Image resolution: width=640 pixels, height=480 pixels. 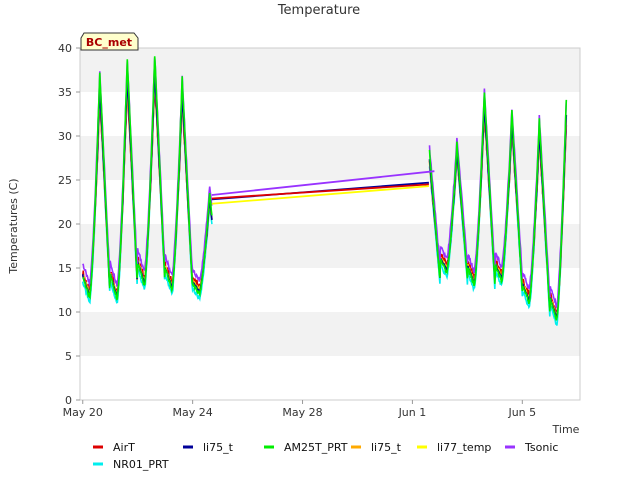 I want to click on x-tick-label: Jun 5, so click(x=521, y=412).